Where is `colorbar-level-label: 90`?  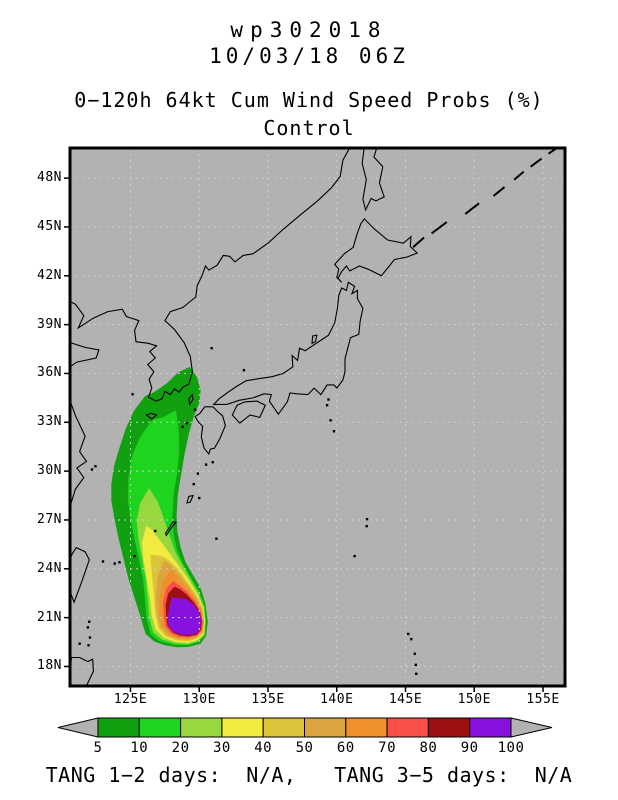 colorbar-level-label: 90 is located at coordinates (469, 748).